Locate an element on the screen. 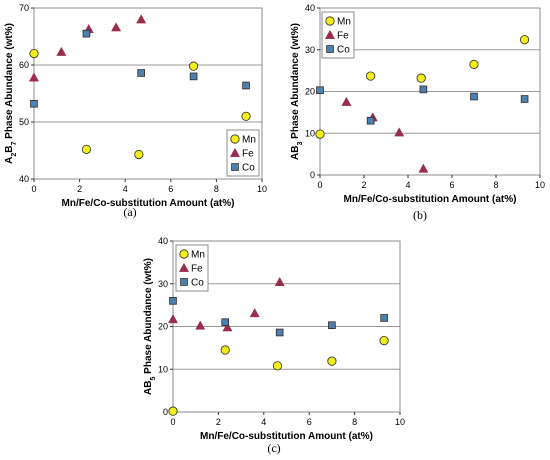 This screenshot has height=460, width=550. y-tick-label: 30 is located at coordinates (163, 284).